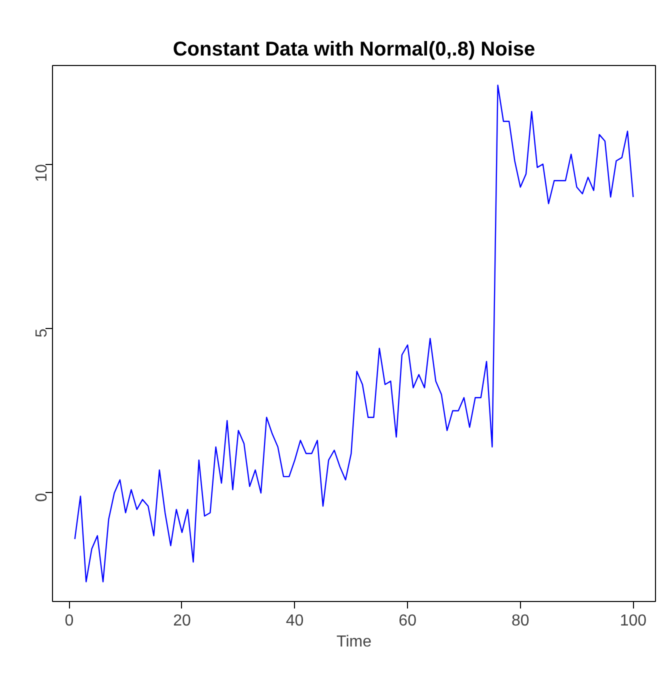 The width and height of the screenshot is (660, 689). I want to click on x-tick-label: 60, so click(407, 621).